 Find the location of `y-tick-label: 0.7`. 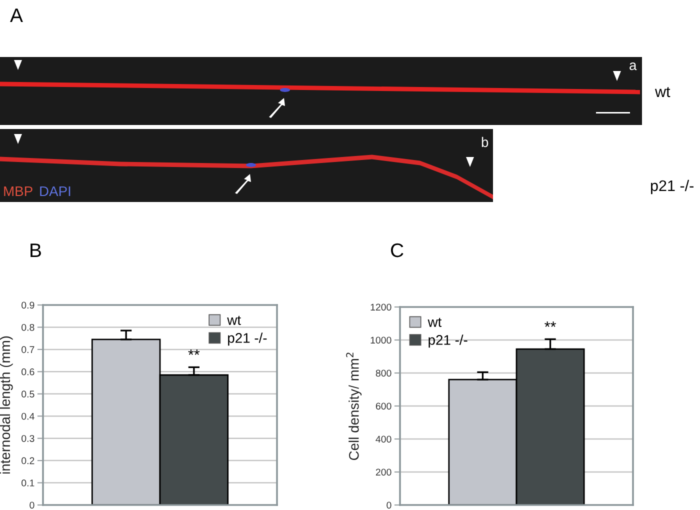

y-tick-label: 0.7 is located at coordinates (28, 350).